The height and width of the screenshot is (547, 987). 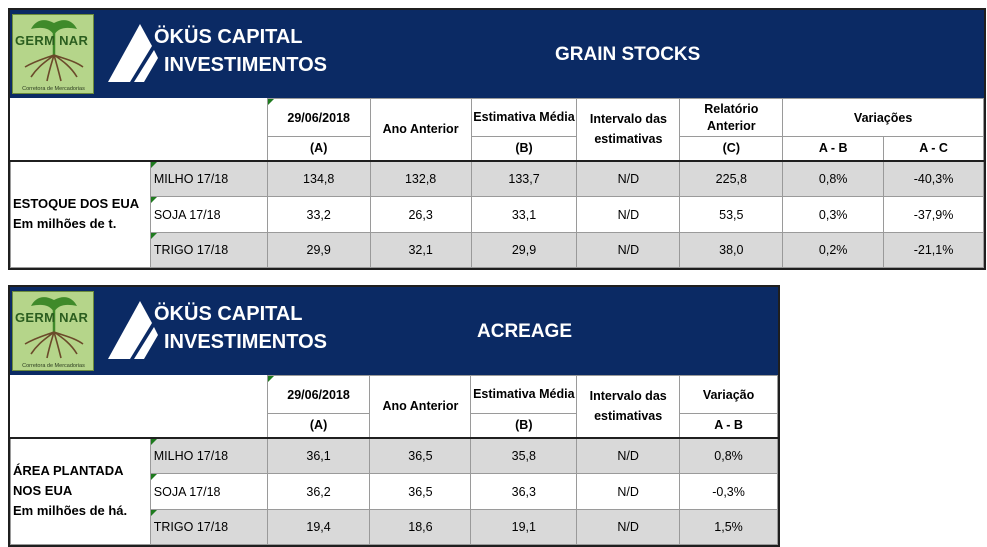 I want to click on value-ac: -40,3%, so click(x=933, y=178).